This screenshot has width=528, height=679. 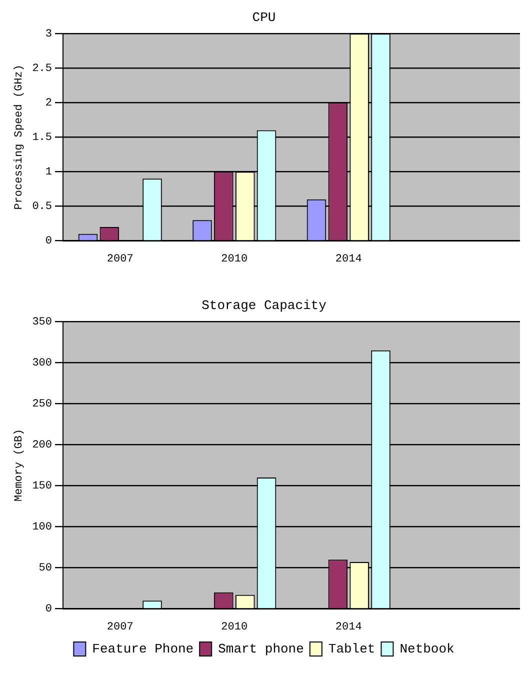 I want to click on chart-title: Storage Capacity, so click(x=264, y=306).